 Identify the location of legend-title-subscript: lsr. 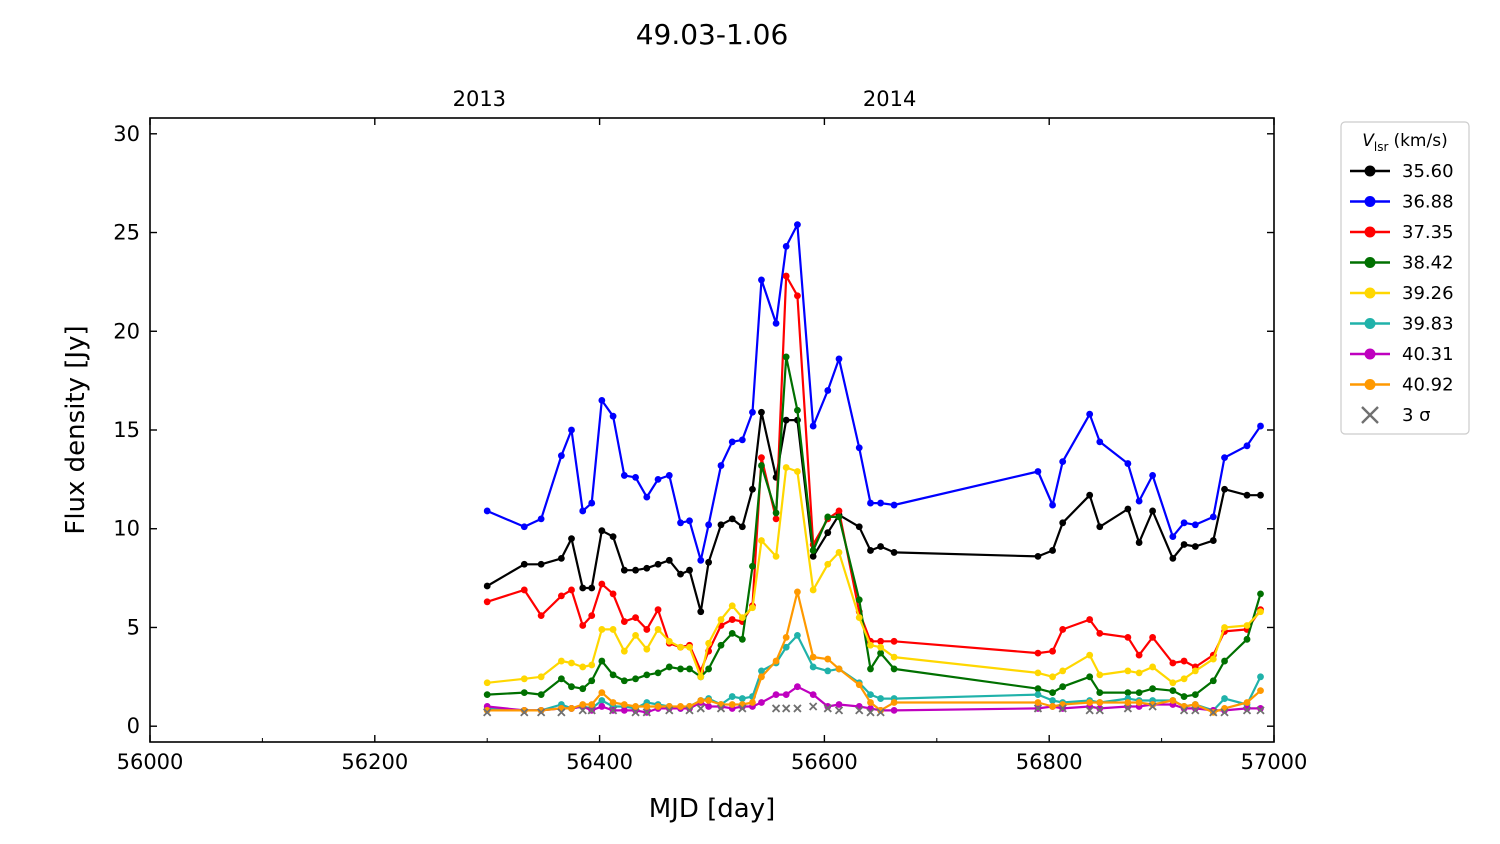
(1381, 147).